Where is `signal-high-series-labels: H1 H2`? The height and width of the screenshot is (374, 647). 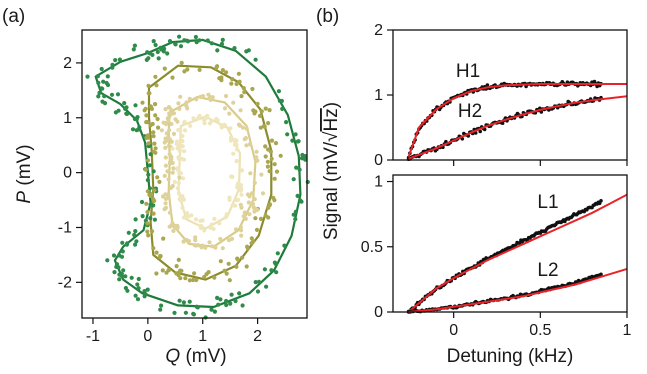 signal-high-series-labels: H1 H2 is located at coordinates (469, 91).